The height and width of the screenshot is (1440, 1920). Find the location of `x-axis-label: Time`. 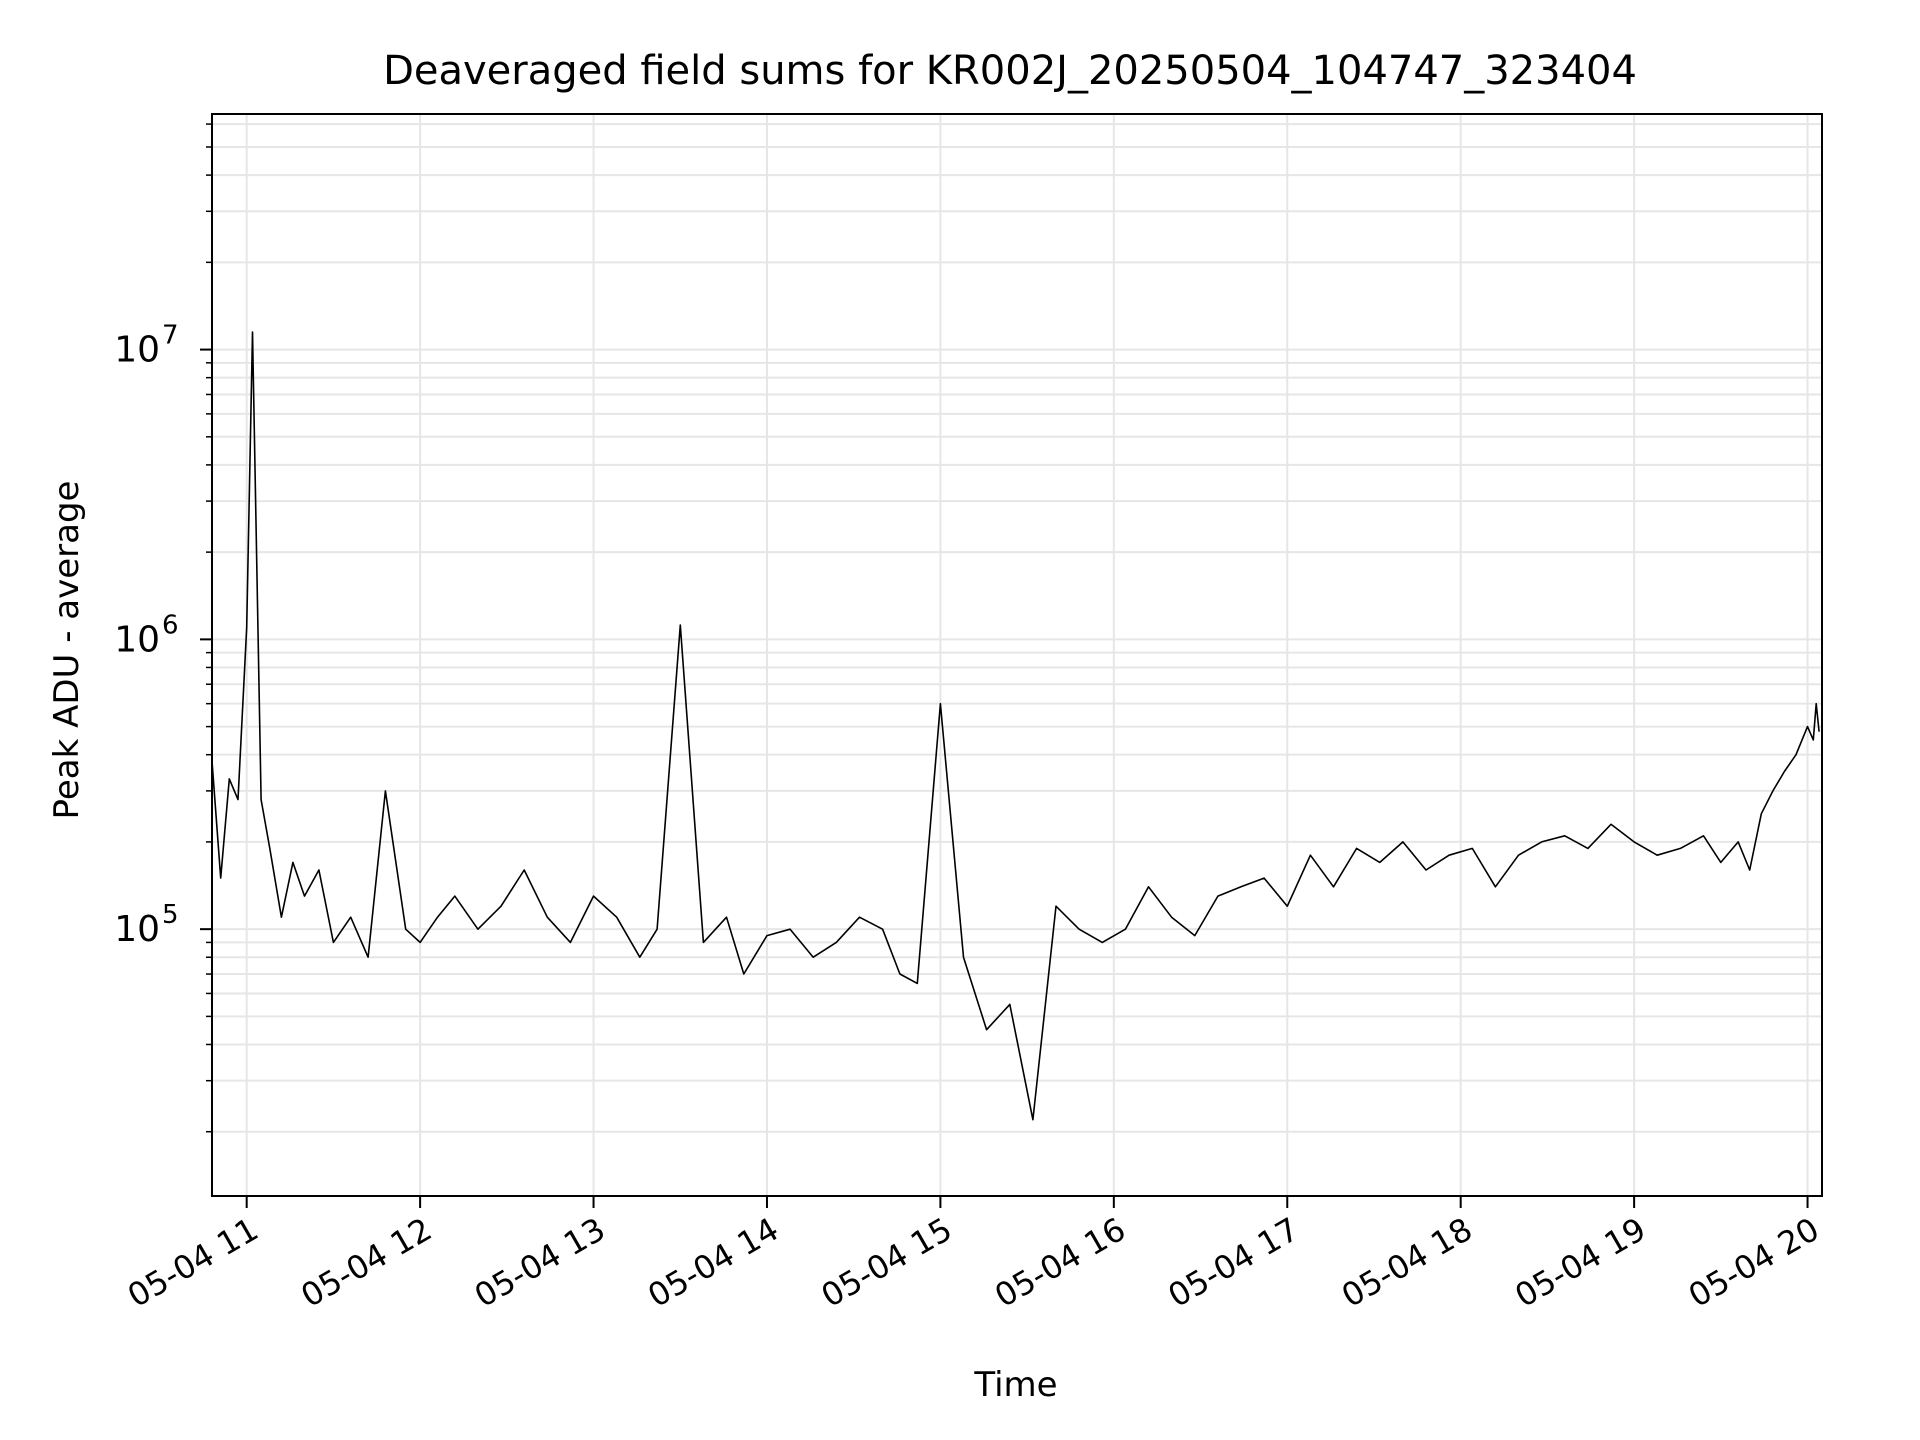

x-axis-label: Time is located at coordinates (1015, 1385).